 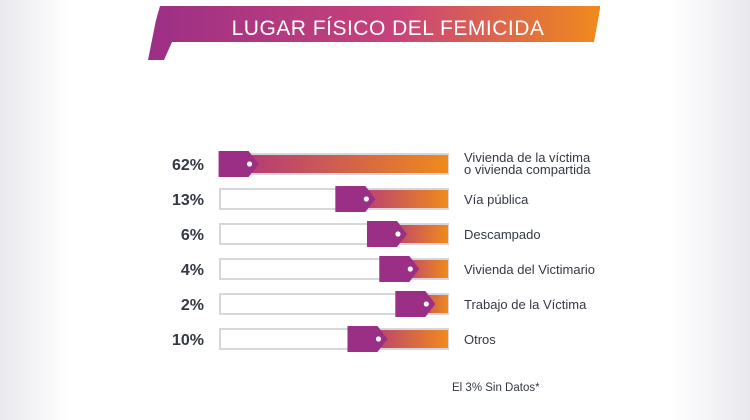 I want to click on title-banner-shape, so click(x=374, y=33).